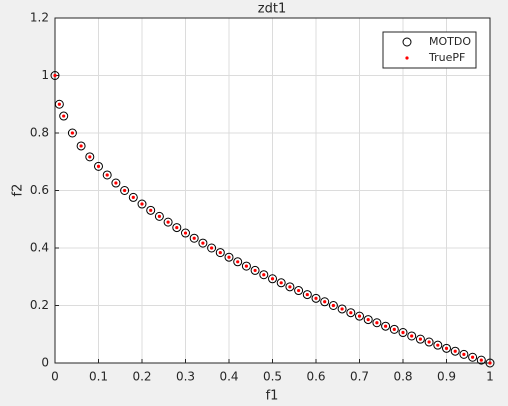 The width and height of the screenshot is (508, 406). I want to click on y-tick-label: 0.8, so click(39, 133).